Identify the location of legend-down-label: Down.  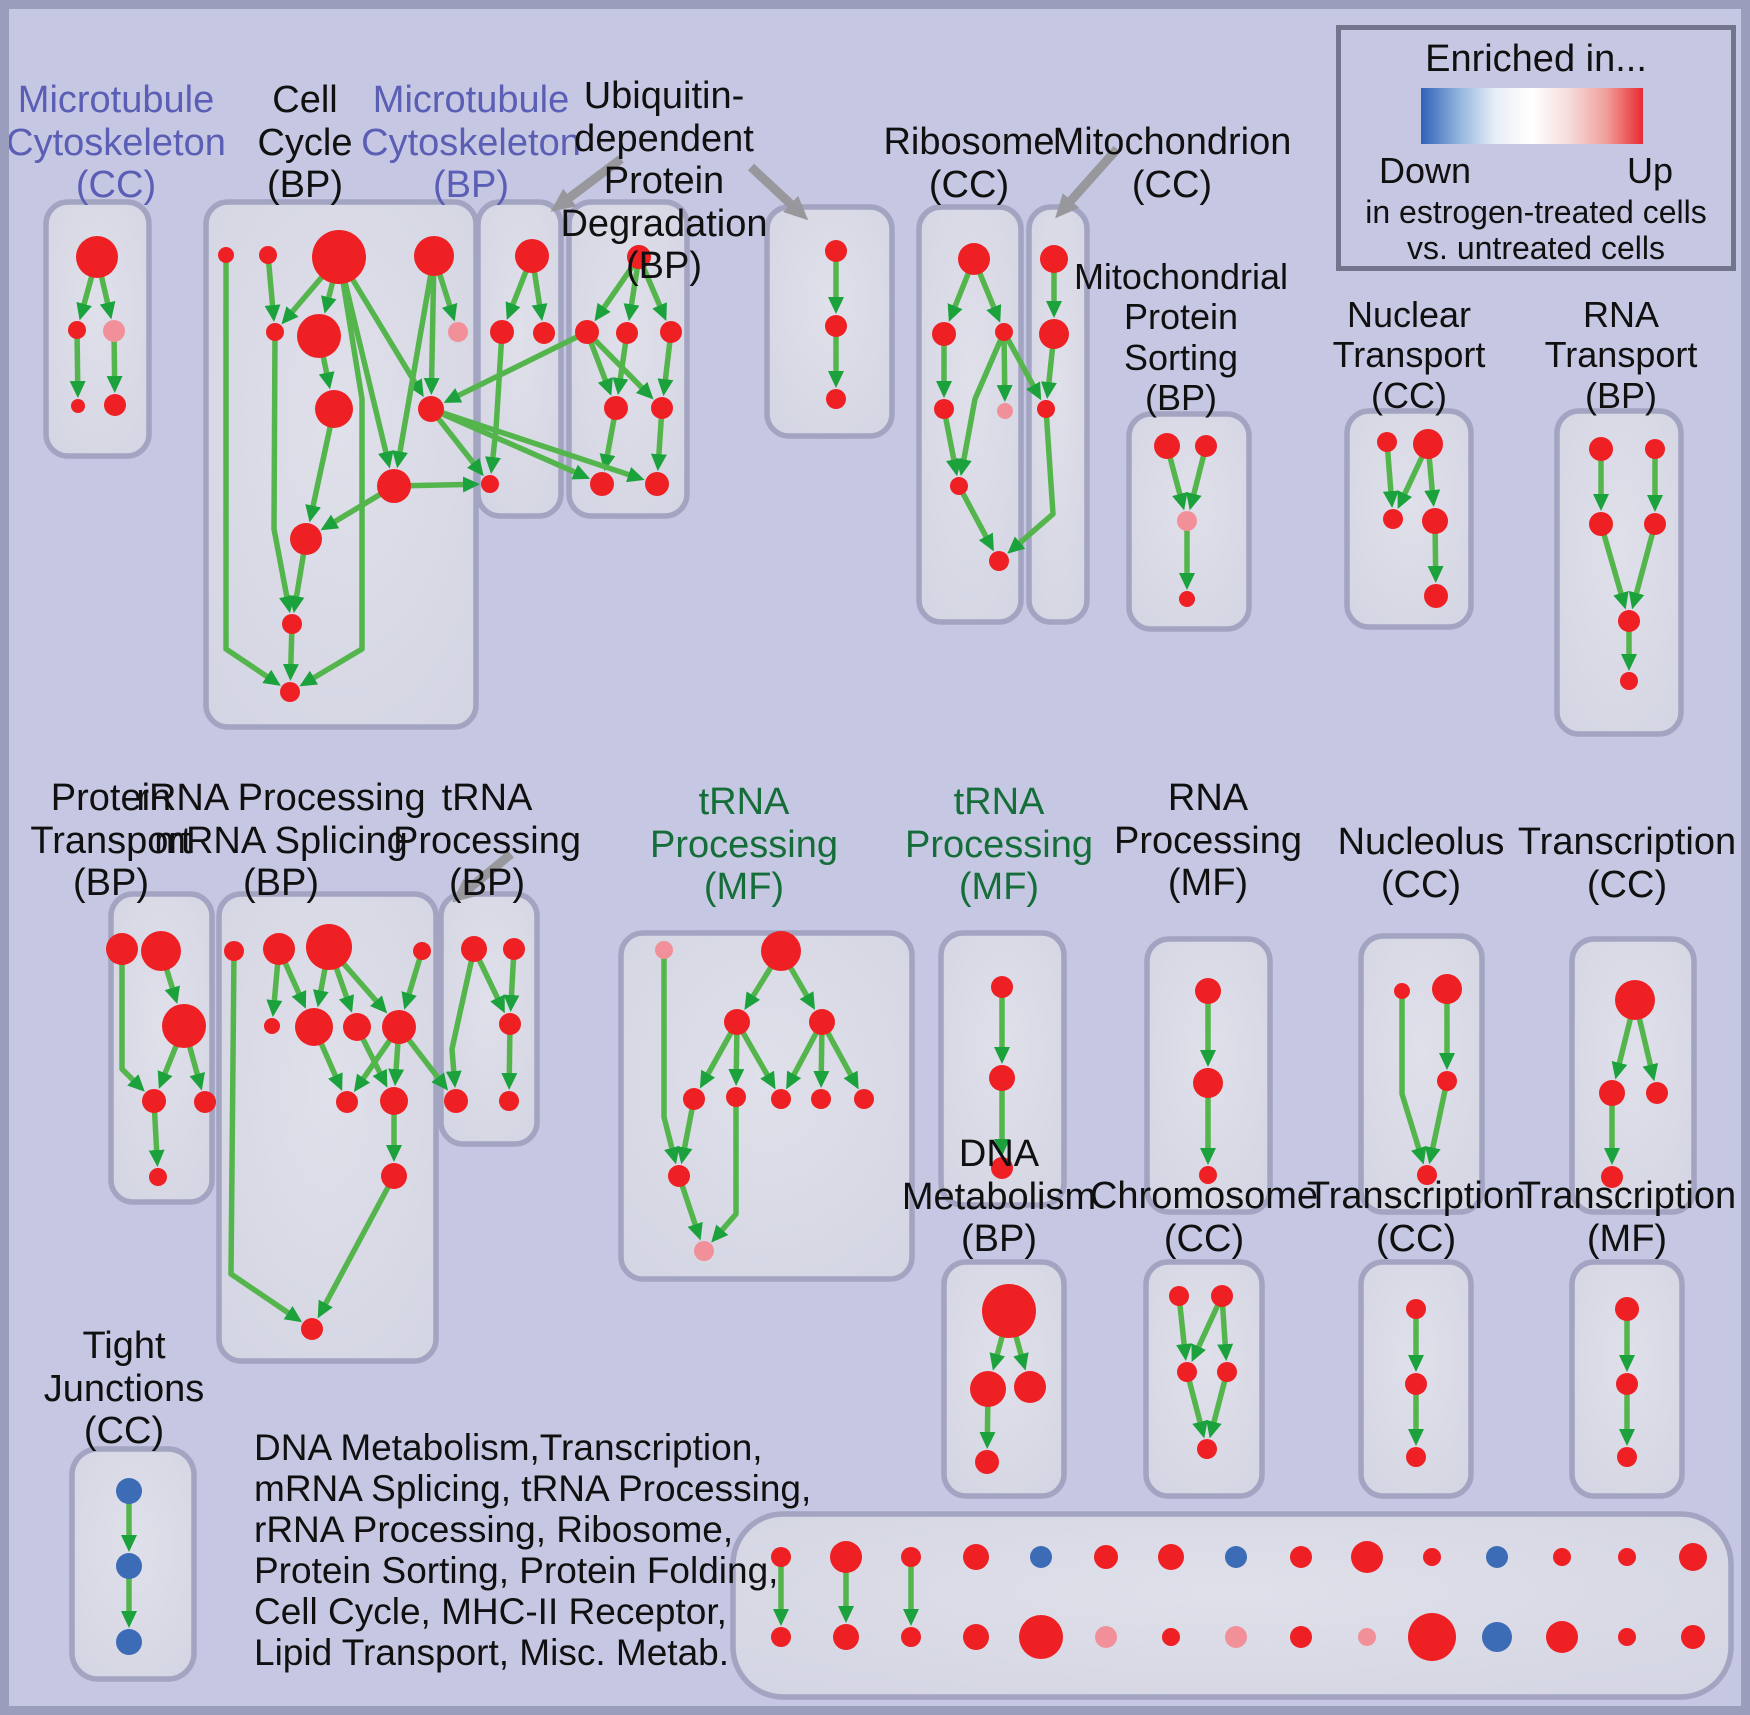
(1425, 170).